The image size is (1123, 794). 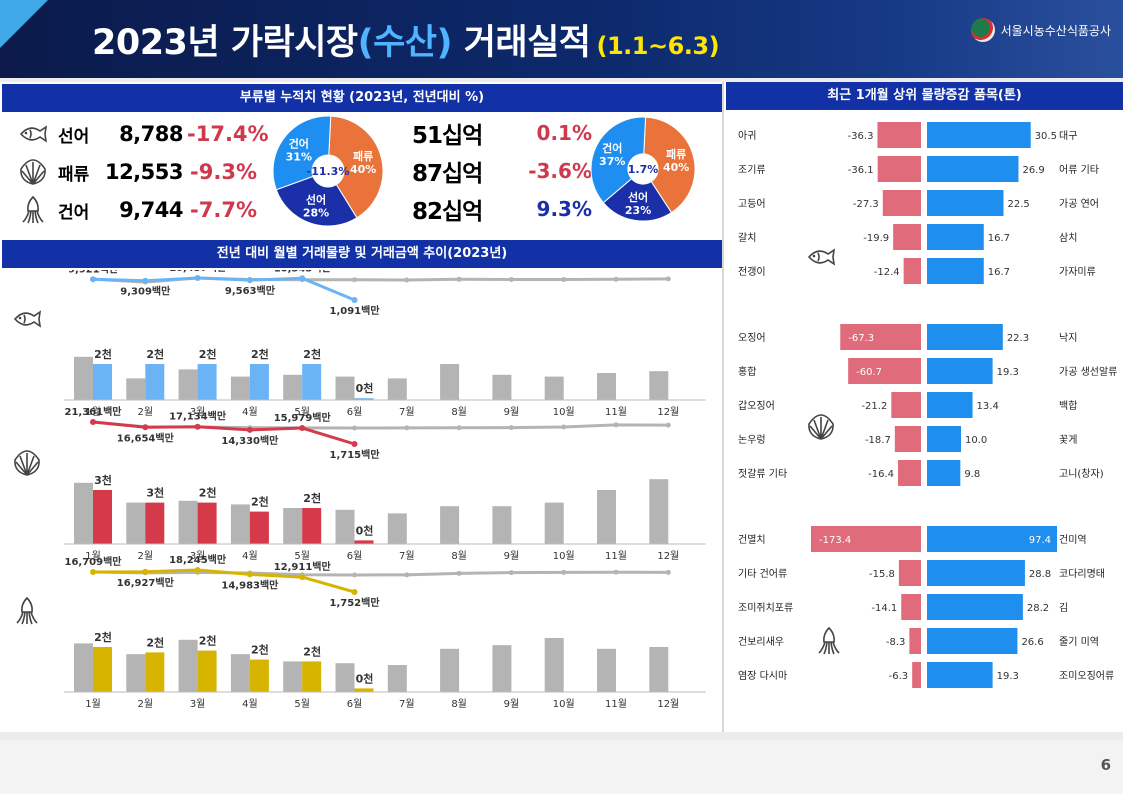 What do you see at coordinates (502, 209) in the screenshot?
I see `amount-row: 82십억 9.3%` at bounding box center [502, 209].